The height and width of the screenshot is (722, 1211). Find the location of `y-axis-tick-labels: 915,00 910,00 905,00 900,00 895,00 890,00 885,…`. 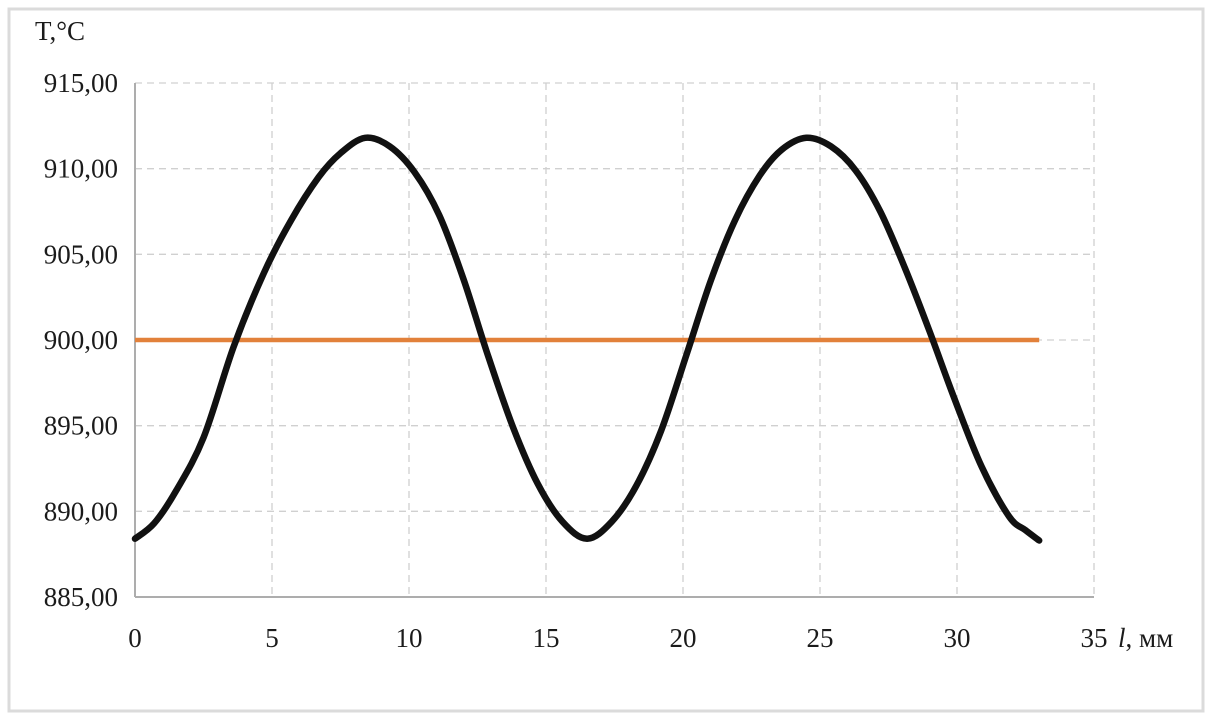

y-axis-tick-labels: 915,00 910,00 905,00 900,00 895,00 890,00 885,… is located at coordinates (81, 340).